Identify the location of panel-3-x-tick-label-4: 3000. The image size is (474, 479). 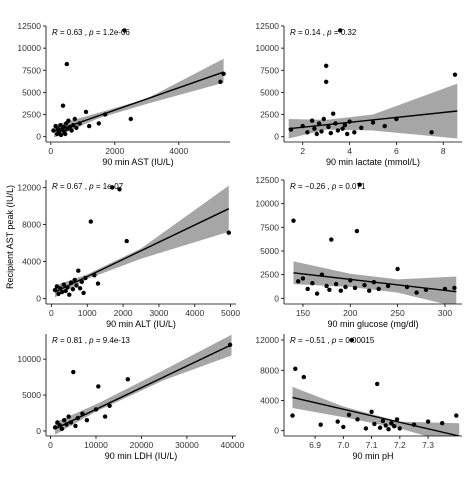
(158, 313).